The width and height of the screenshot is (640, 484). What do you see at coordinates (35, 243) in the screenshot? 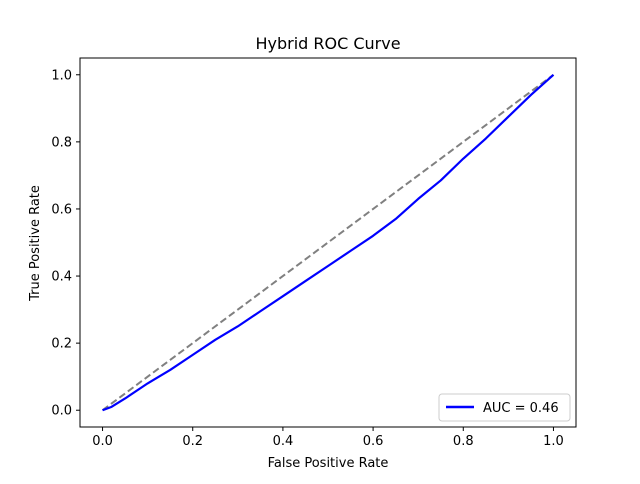
I see `y-axis-label: True Positive Rate` at bounding box center [35, 243].